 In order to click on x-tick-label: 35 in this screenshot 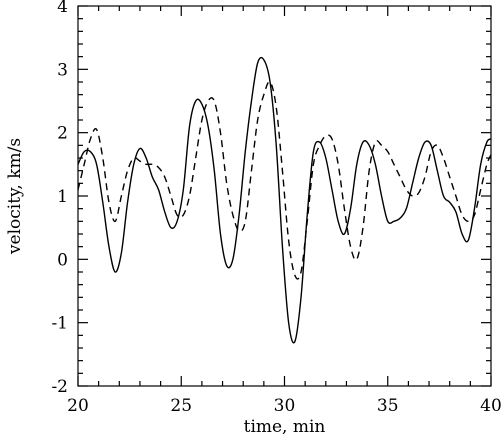, I will do `click(388, 406)`.